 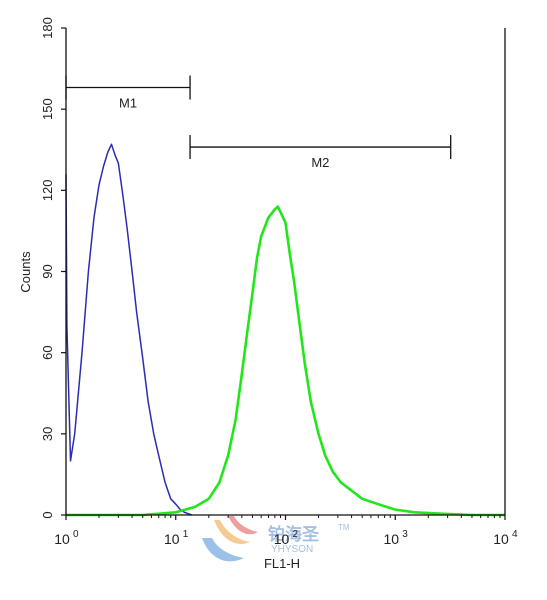 What do you see at coordinates (223, 550) in the screenshot?
I see `watermark-swoosh-blue` at bounding box center [223, 550].